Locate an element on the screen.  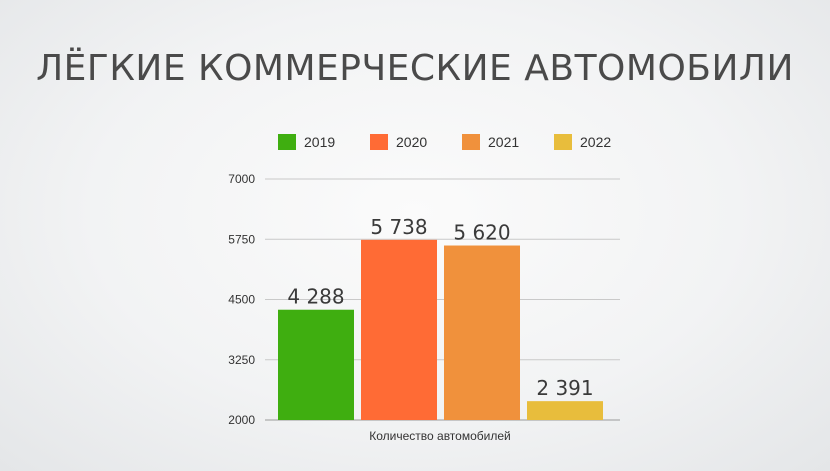
legend-label-2019: 2019 is located at coordinates (319, 142).